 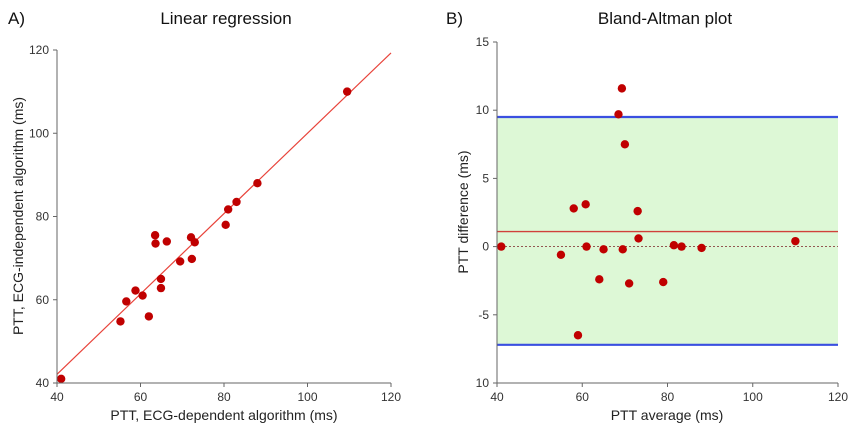 I want to click on panel-b-label: B), so click(x=454, y=18).